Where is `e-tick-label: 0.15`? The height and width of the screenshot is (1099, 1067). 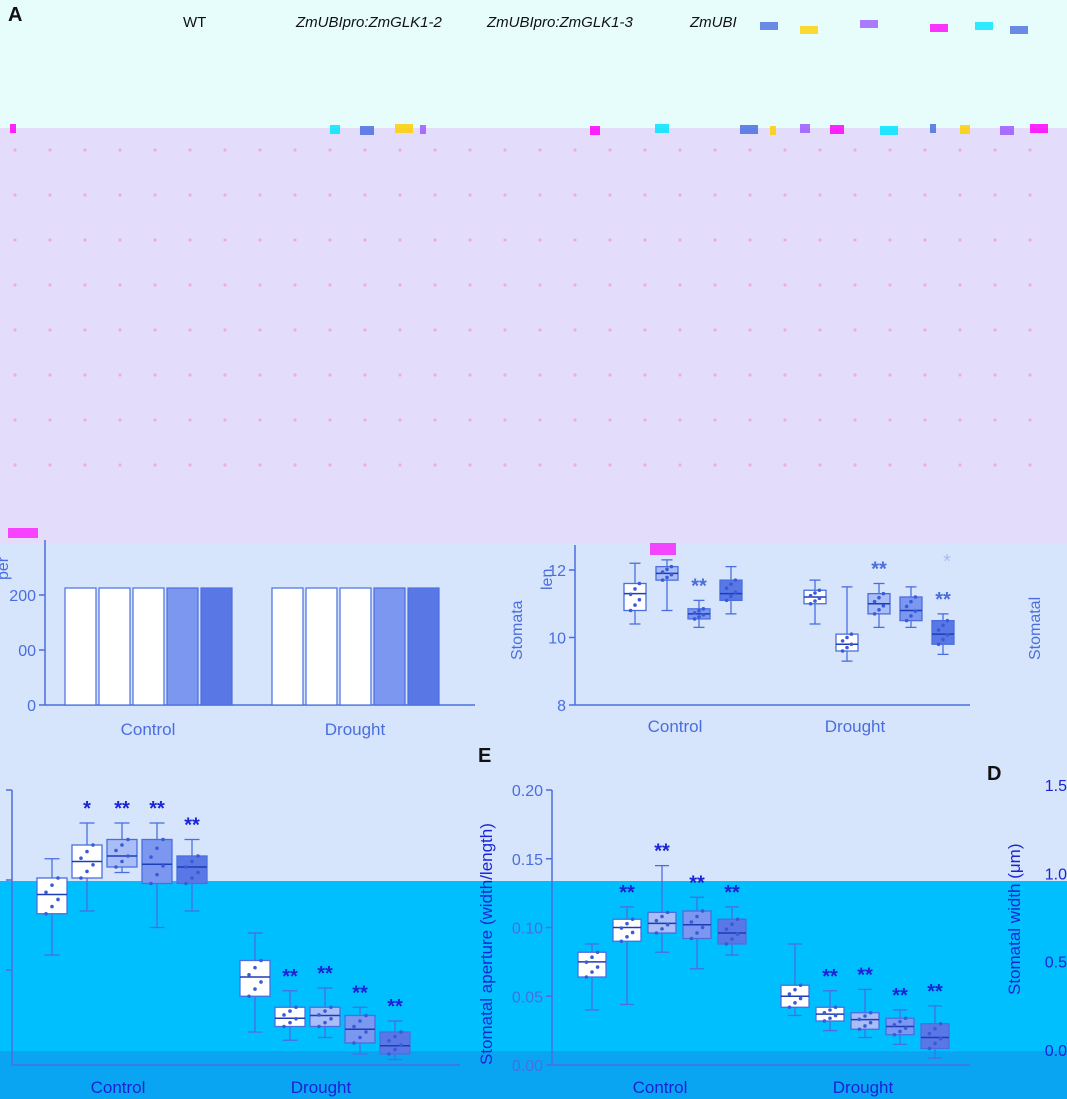 e-tick-label: 0.15 is located at coordinates (527, 860).